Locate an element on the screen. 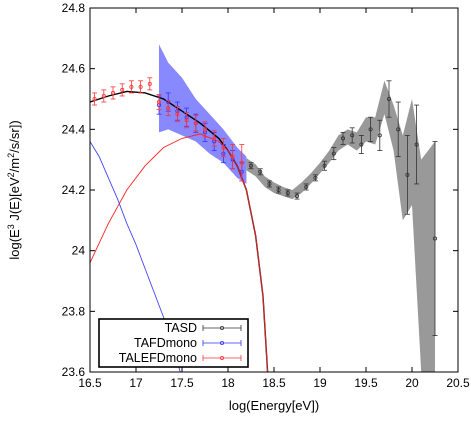 The image size is (471, 425). x-axis-title: log(Energy[eV]) is located at coordinates (274, 405).